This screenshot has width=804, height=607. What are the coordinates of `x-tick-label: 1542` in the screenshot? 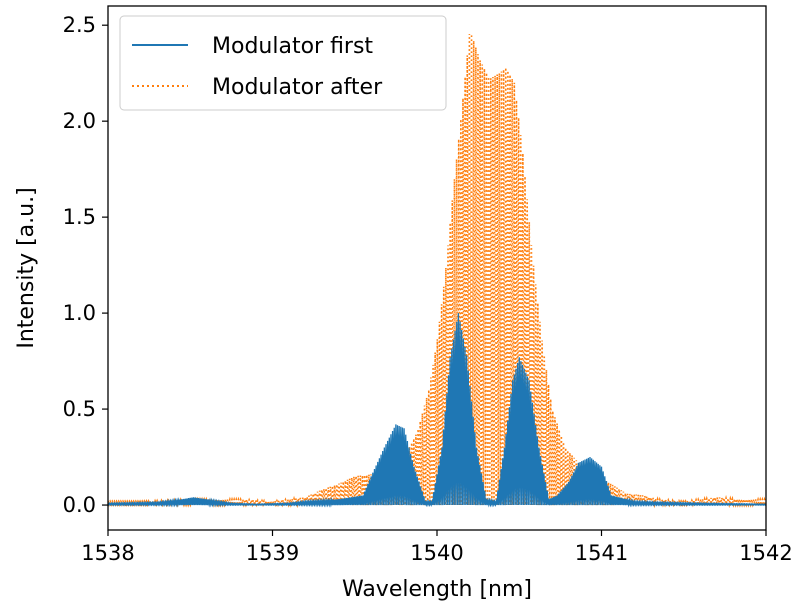 It's located at (765, 553).